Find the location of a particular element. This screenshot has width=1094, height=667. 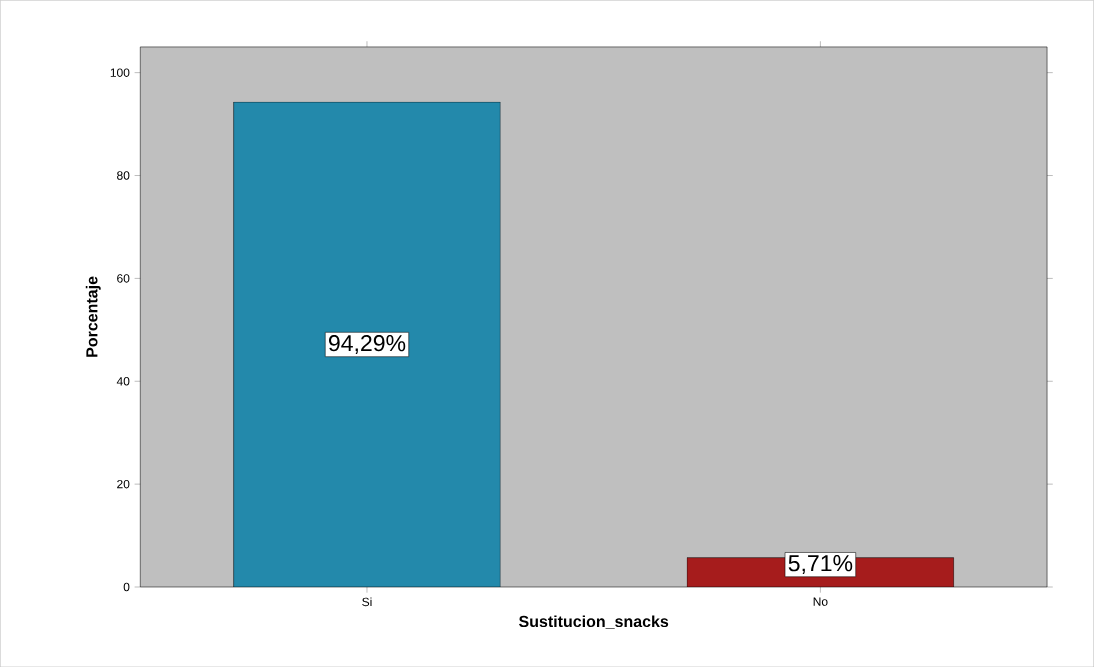

y-tick-label: 60 is located at coordinates (123, 278).